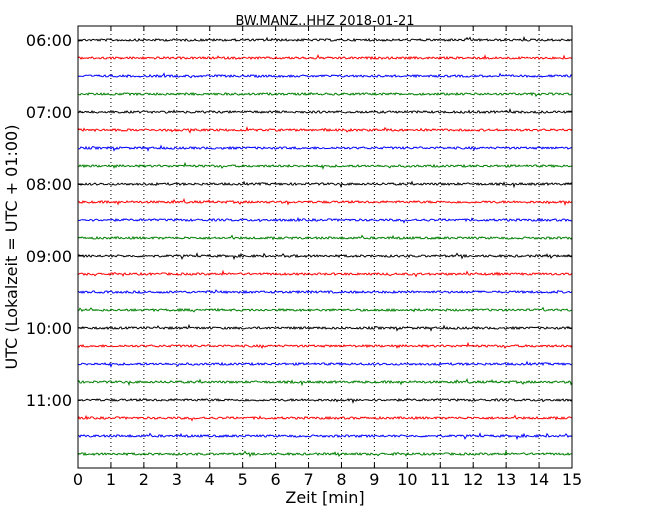 The height and width of the screenshot is (520, 650). I want to click on y-tick-label: 10:00, so click(49, 328).